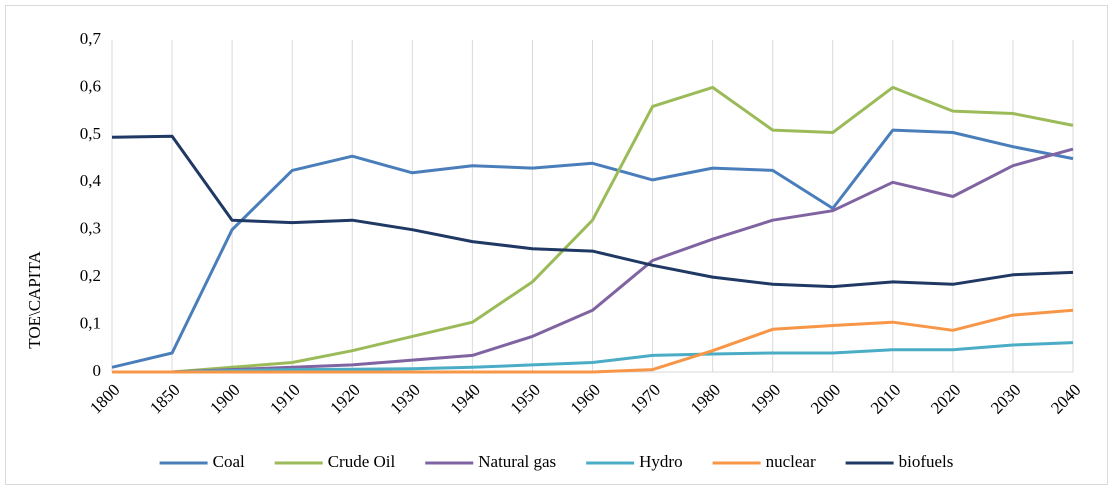 The width and height of the screenshot is (1113, 490). I want to click on y-axis-label: TOE\CAPITA, so click(34, 300).